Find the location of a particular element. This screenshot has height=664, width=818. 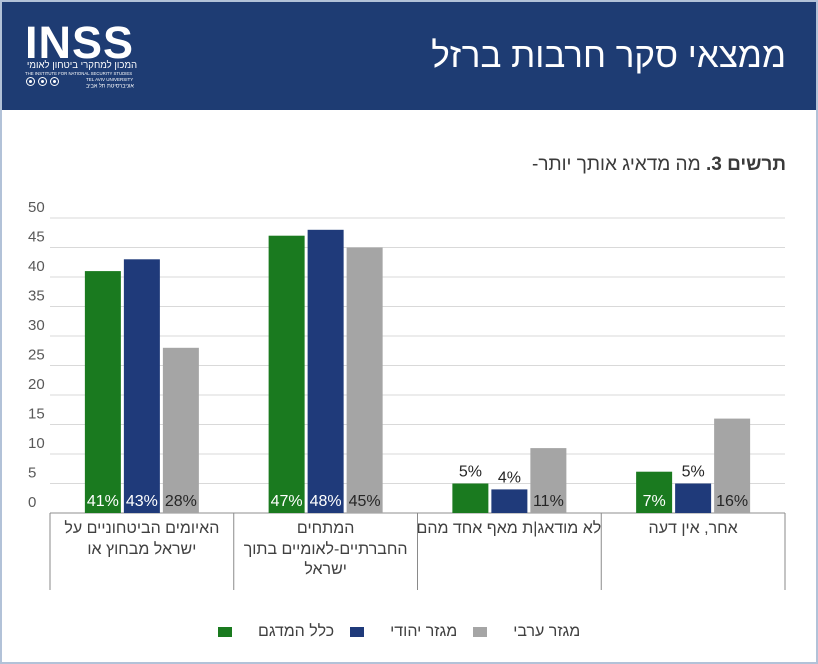

data-label: 45% is located at coordinates (365, 501).